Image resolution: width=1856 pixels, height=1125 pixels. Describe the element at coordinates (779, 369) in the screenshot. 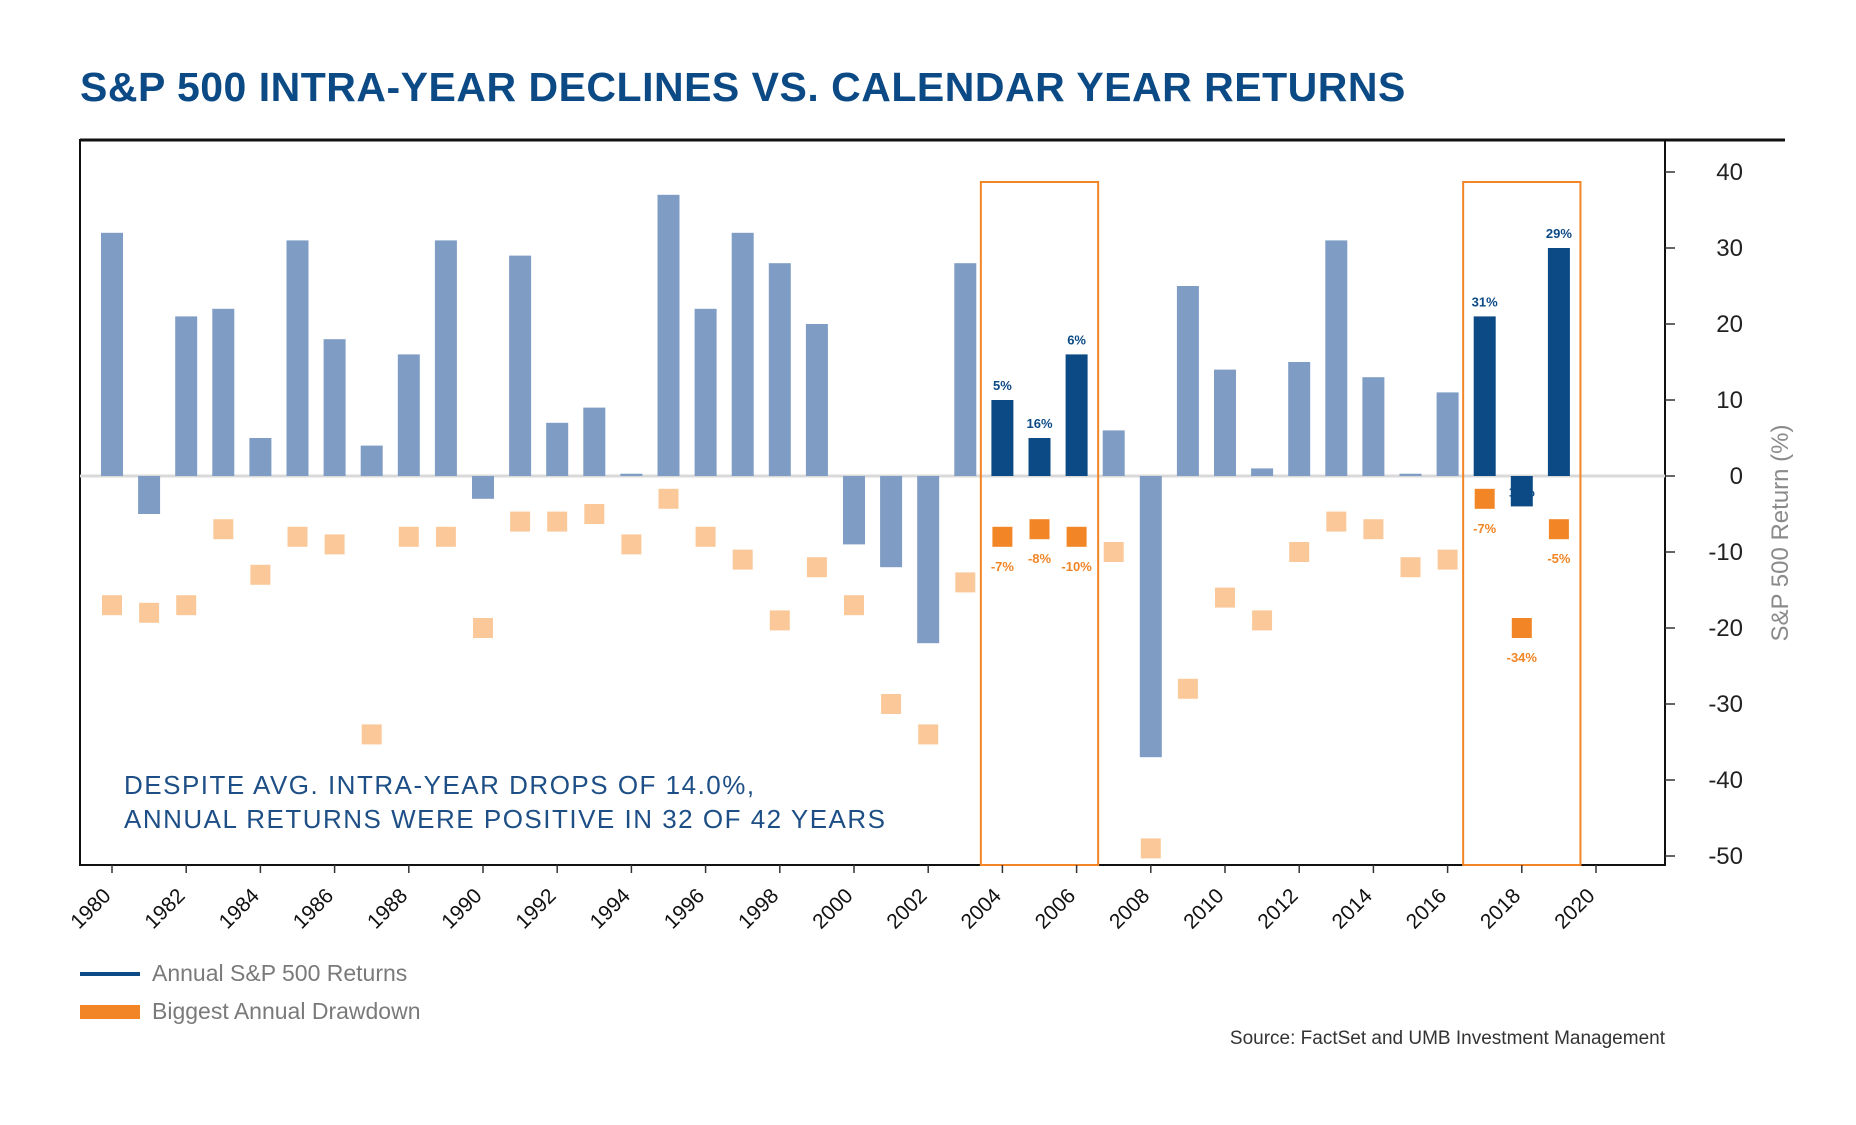

I see `bar-1998` at that location.